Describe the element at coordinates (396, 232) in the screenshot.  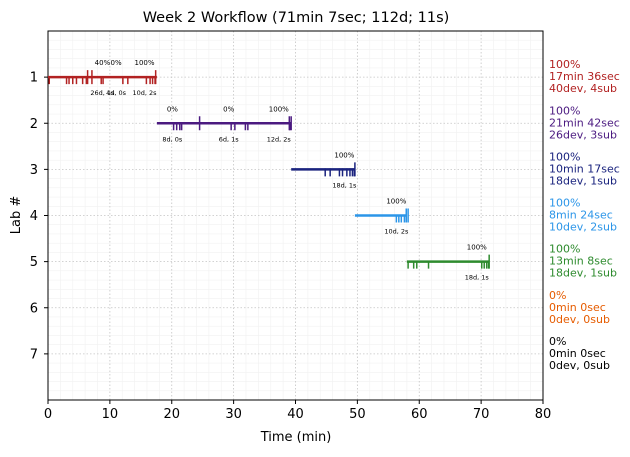
I see `lab-4-checkpoint-info: 10d, 2s` at that location.